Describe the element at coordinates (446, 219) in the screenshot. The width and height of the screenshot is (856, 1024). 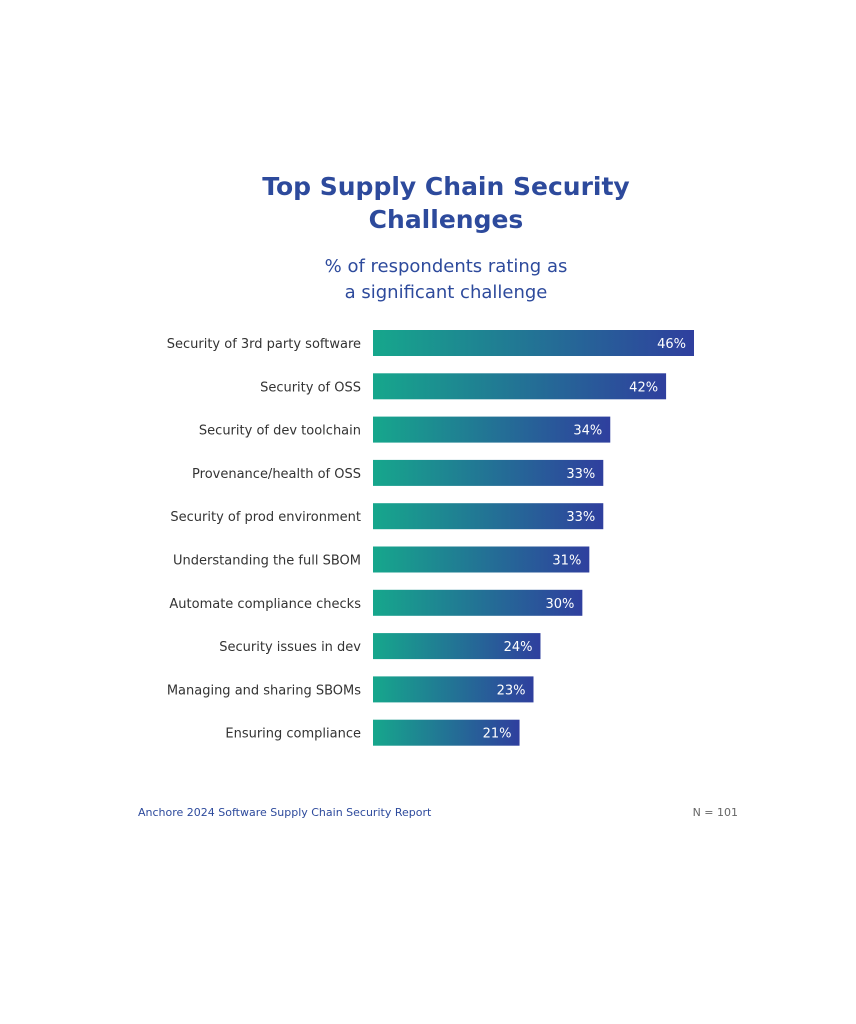
I see `chart-title-line-2: Challenges` at that location.